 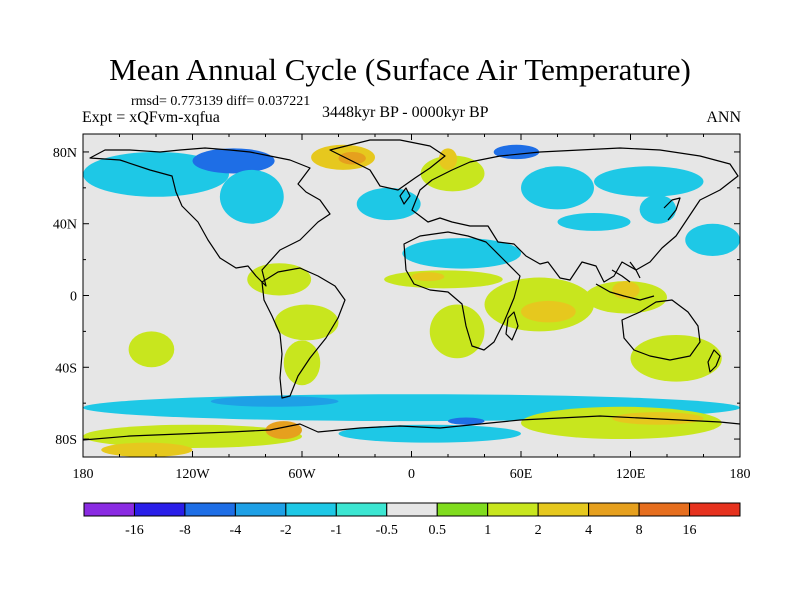 I want to click on colorbar-label-3: -2, so click(x=286, y=530).